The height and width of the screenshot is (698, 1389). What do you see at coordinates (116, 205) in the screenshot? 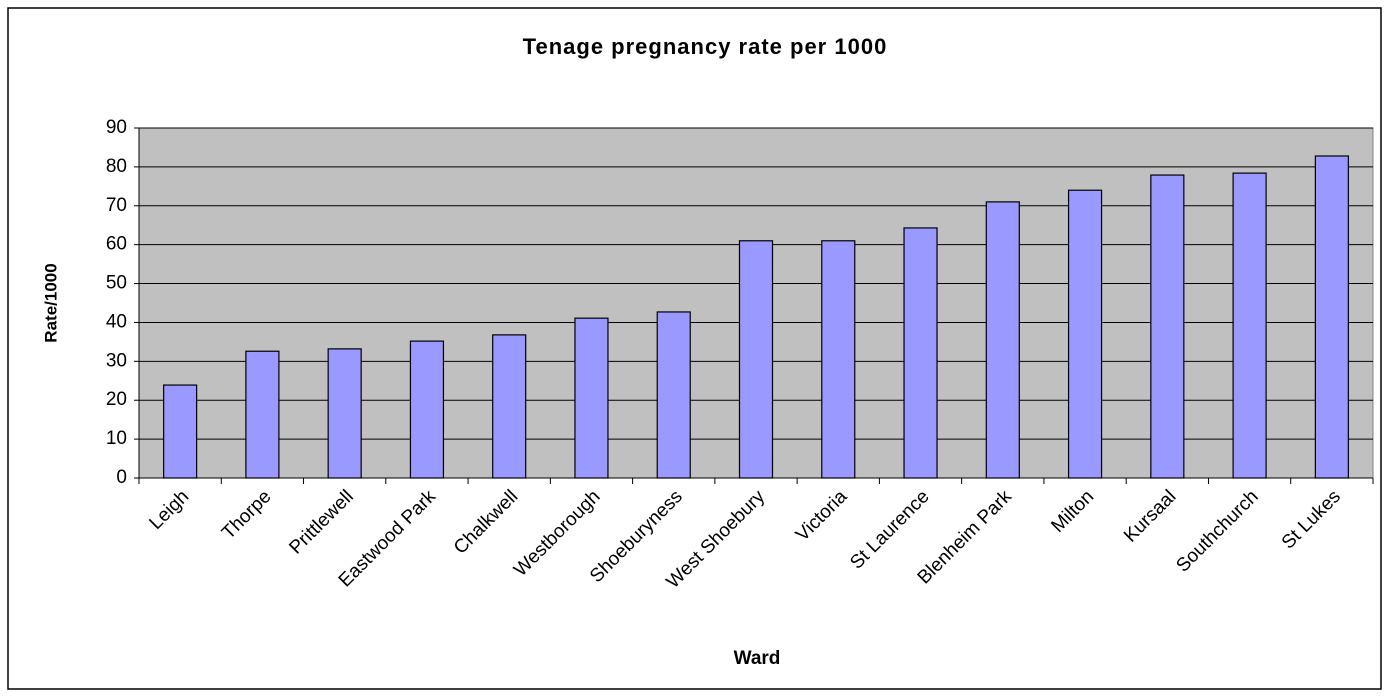
I see `y-tick-label: 70` at bounding box center [116, 205].